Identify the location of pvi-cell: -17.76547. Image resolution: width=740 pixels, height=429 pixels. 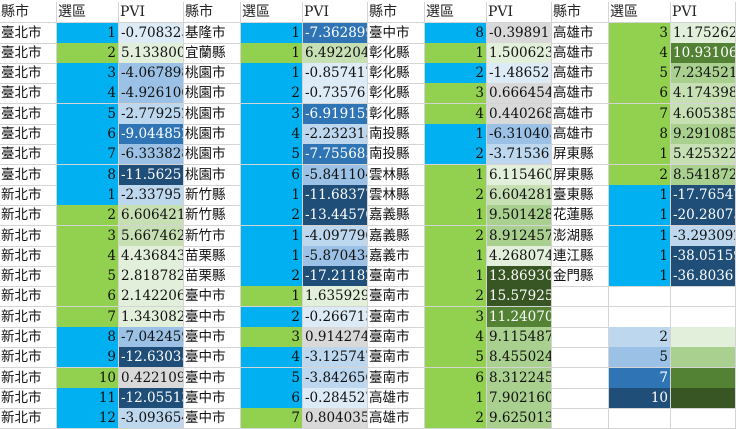
(703, 195).